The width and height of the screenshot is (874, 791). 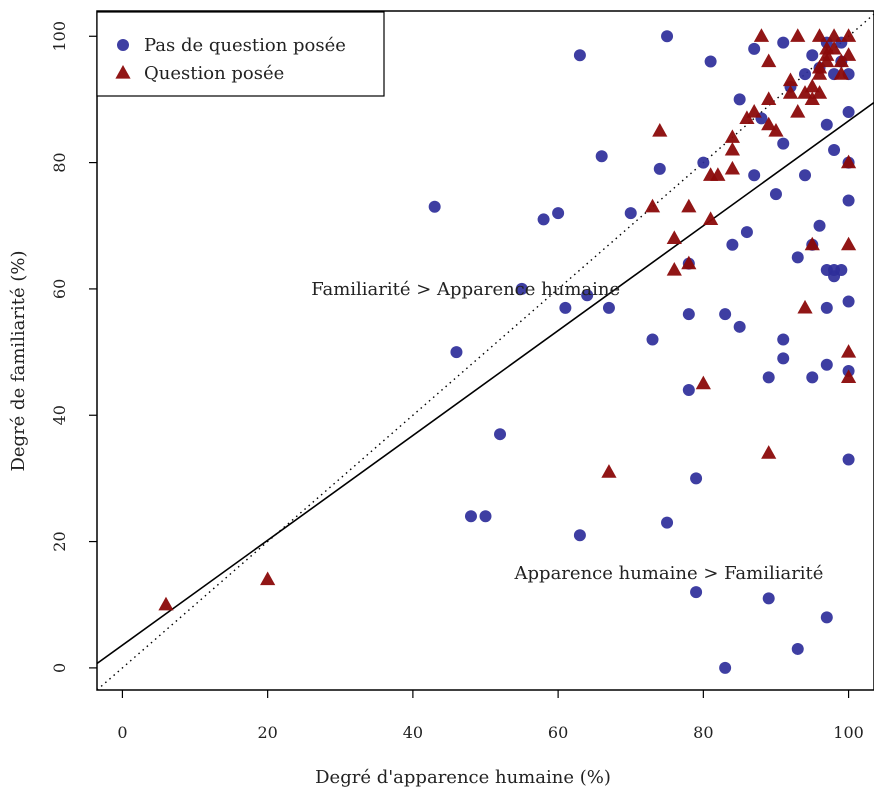 I want to click on legend-box, so click(x=240, y=54).